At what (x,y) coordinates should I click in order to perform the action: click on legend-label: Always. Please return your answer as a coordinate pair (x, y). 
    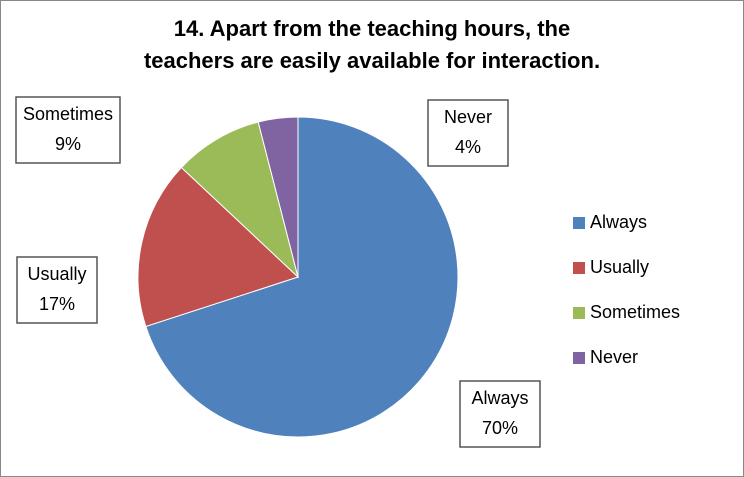
    Looking at the image, I should click on (618, 222).